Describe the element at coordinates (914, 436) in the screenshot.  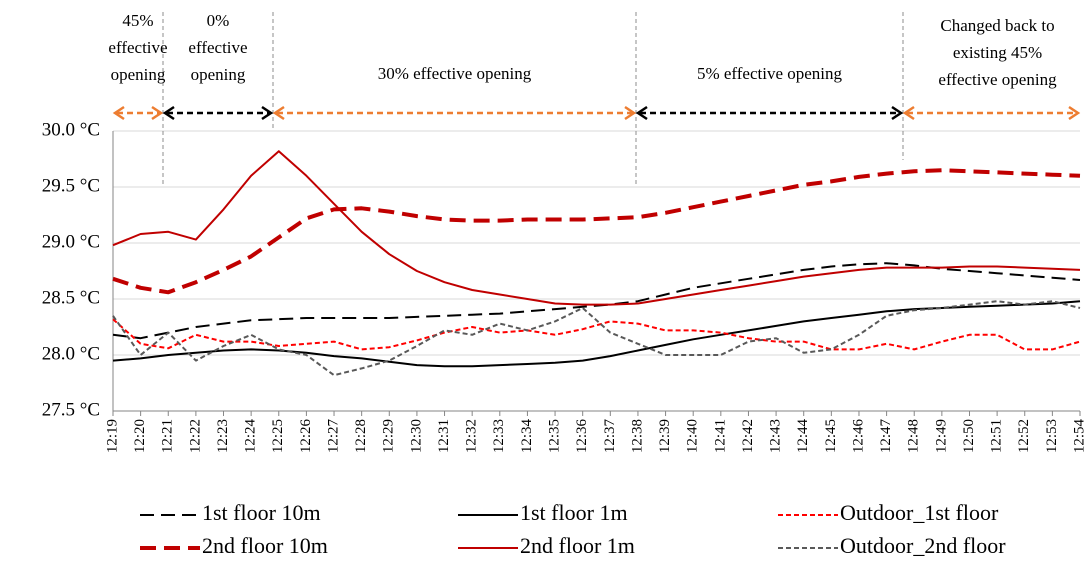
I see `x-tick-label: 12:48` at that location.